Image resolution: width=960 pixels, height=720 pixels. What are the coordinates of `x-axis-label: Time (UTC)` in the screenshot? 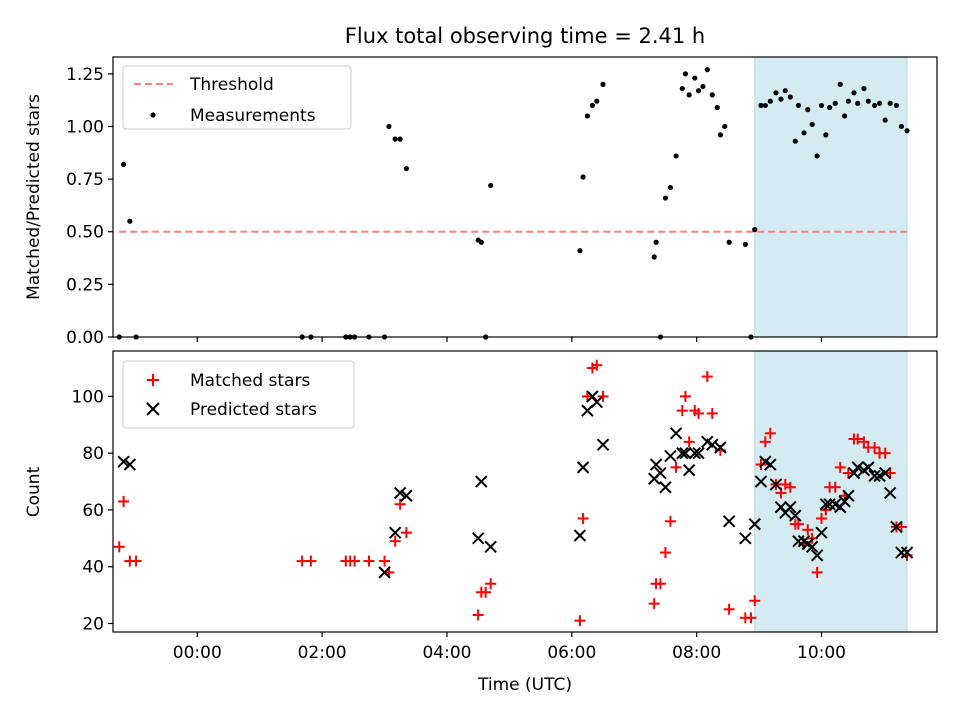 It's located at (524, 685).